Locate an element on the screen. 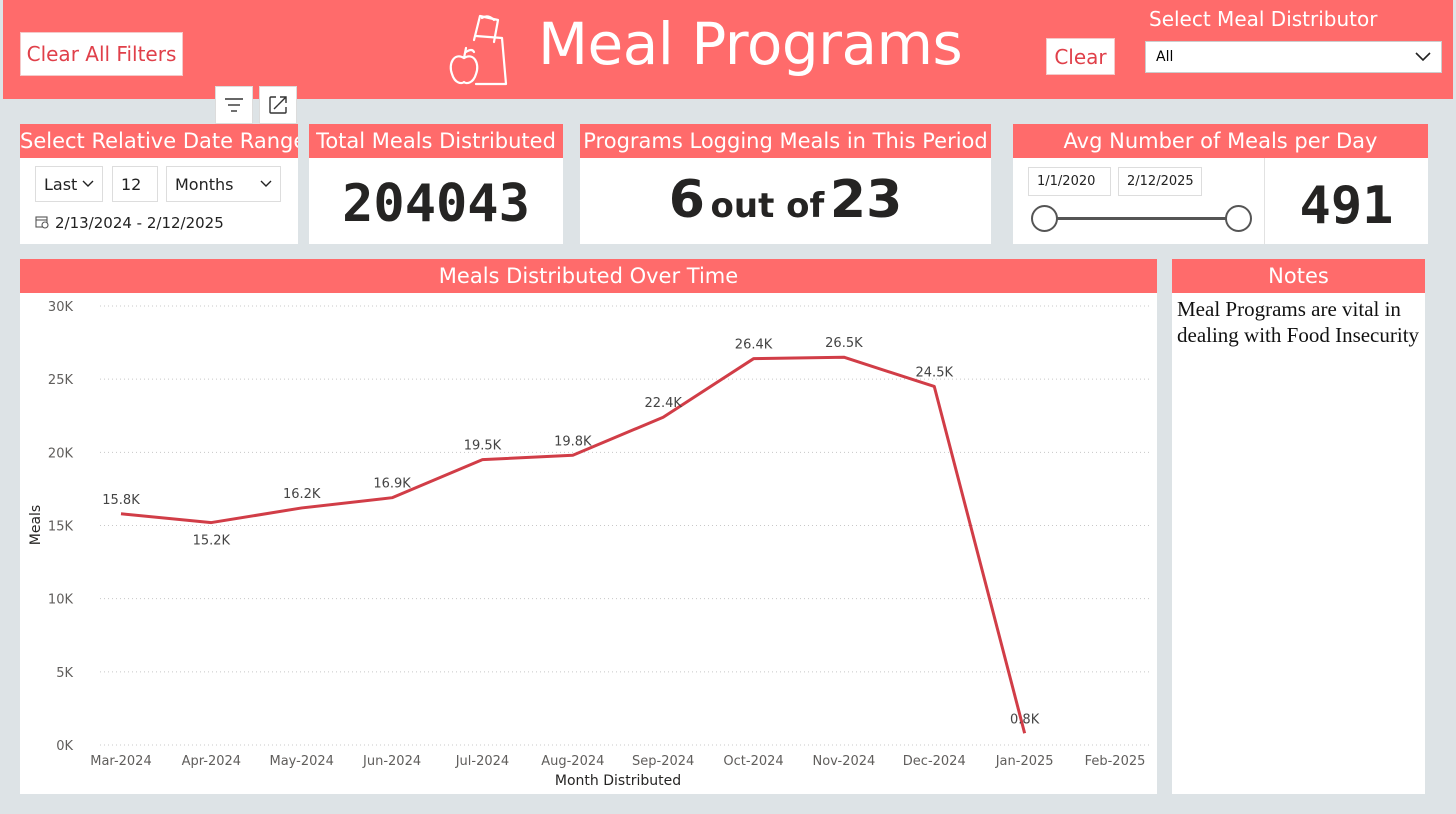 This screenshot has width=1456, height=814. date-count-input: 12 is located at coordinates (135, 184).